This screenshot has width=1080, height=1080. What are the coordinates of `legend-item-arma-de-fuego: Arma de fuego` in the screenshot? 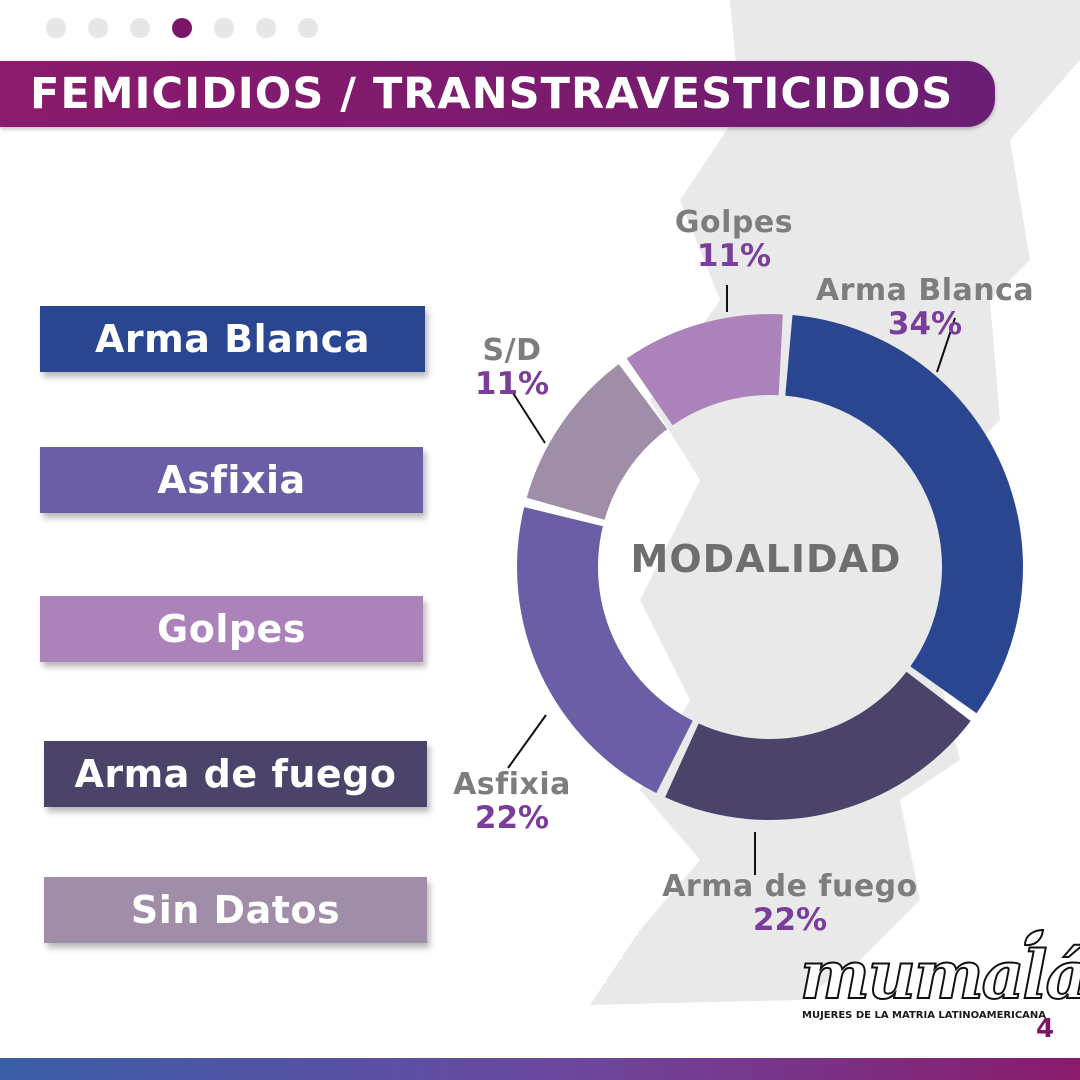 It's located at (235, 774).